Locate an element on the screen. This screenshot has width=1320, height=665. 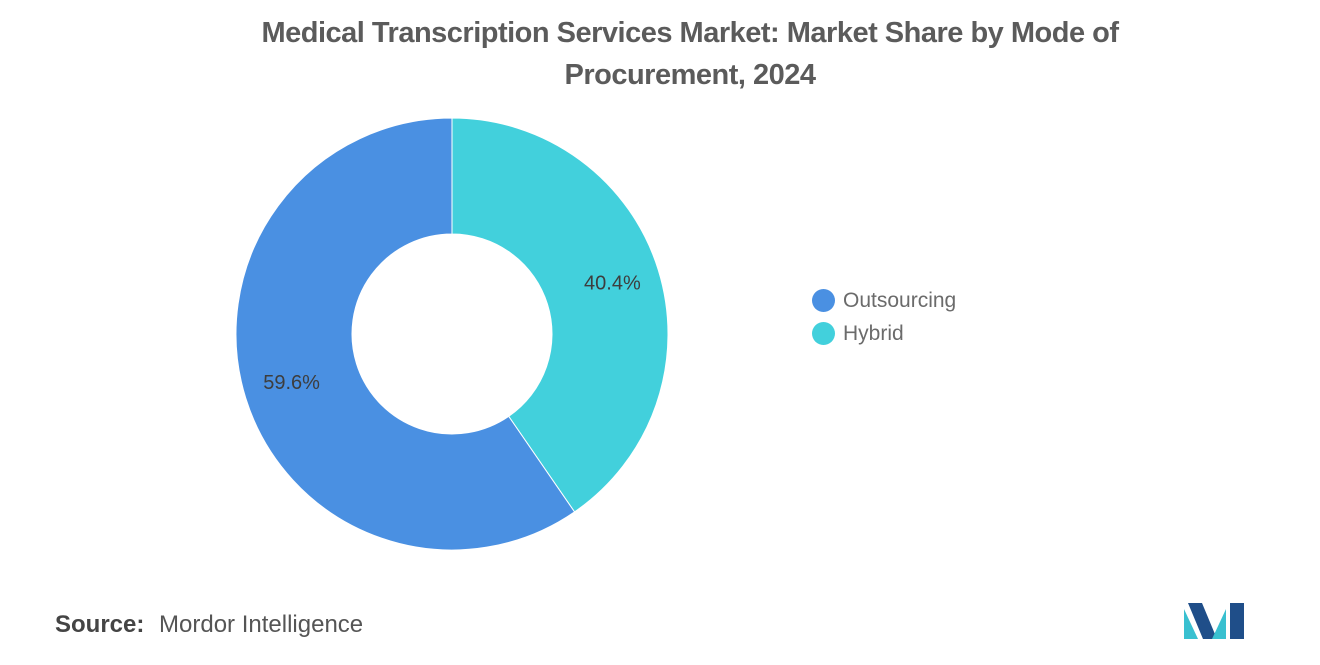
legend-label-outsourcing: Outsourcing is located at coordinates (900, 300).